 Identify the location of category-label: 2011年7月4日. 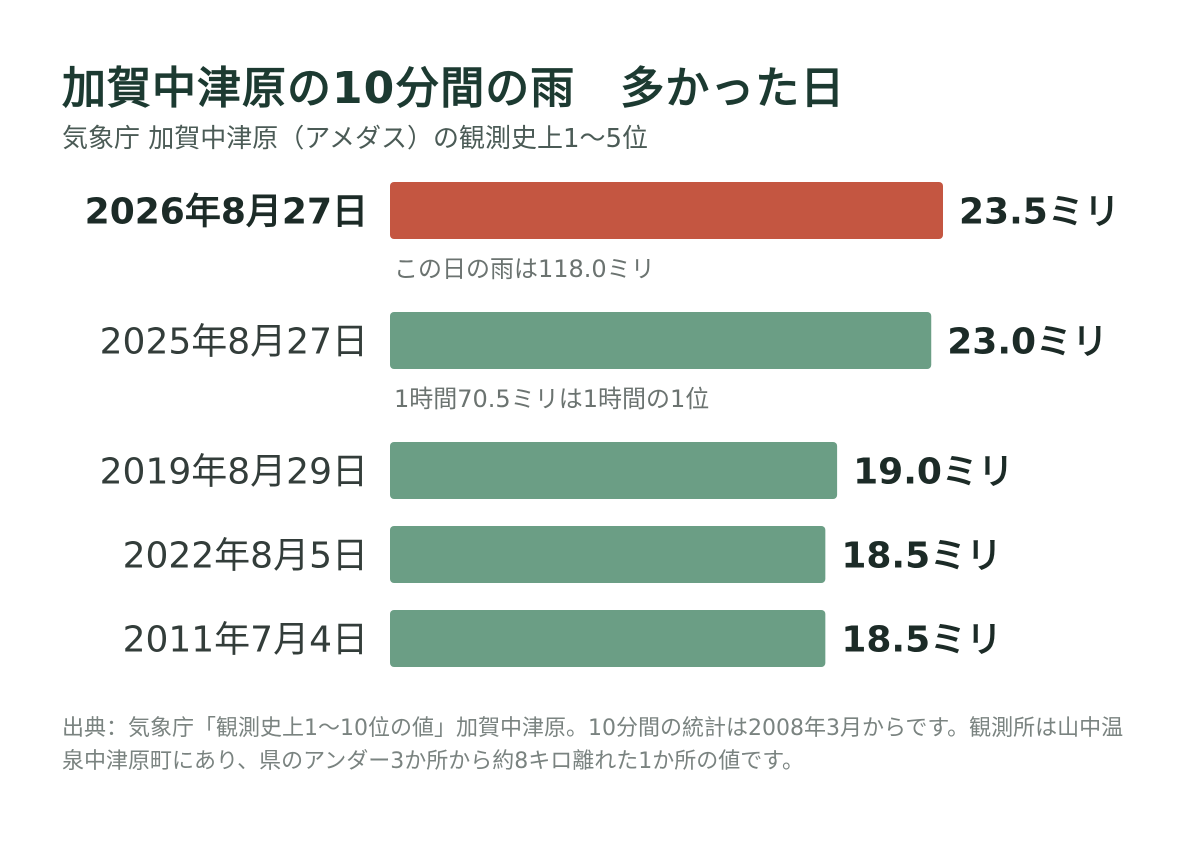
(245, 640).